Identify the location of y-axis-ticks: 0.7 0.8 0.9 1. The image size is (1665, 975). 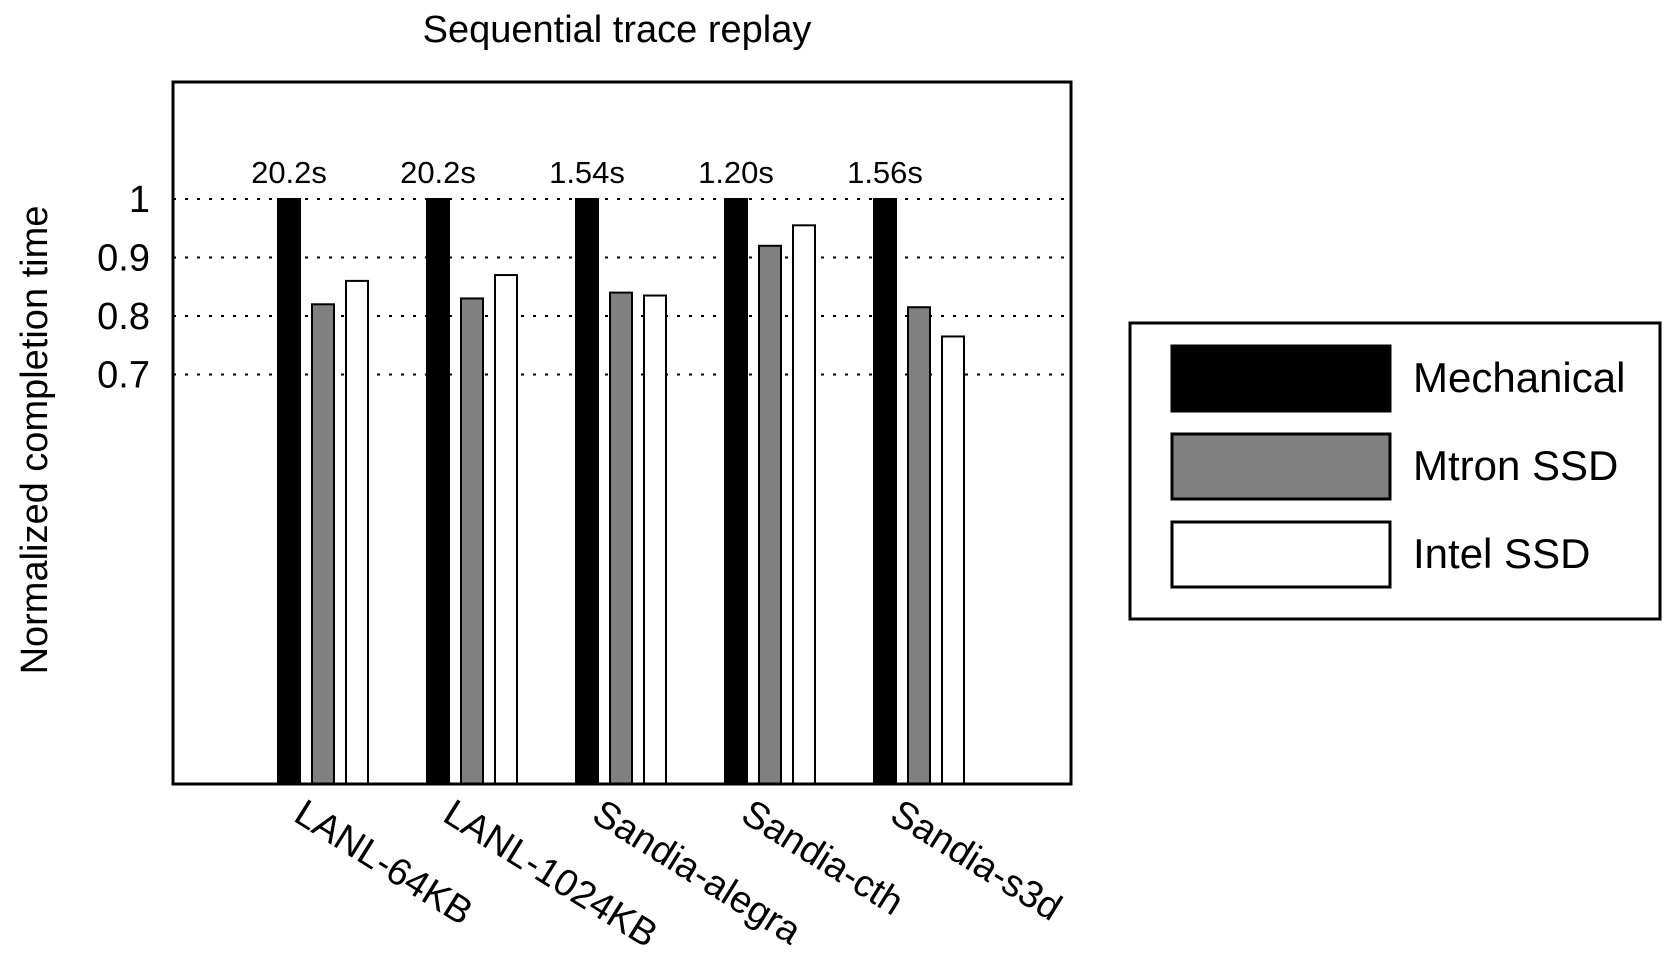
(123, 288).